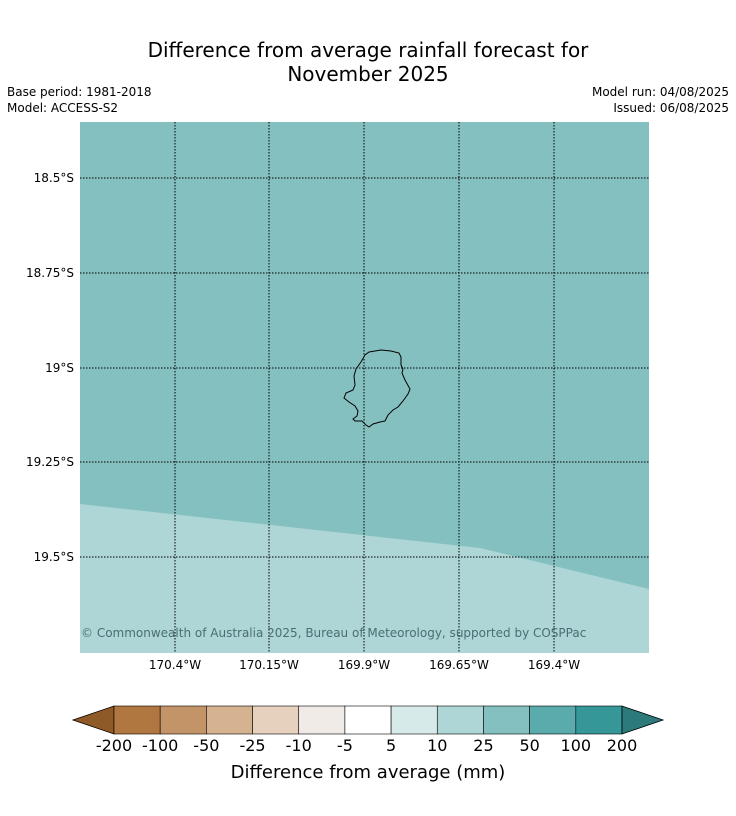  Describe the element at coordinates (59, 368) in the screenshot. I see `lat-label: 19°S` at that location.